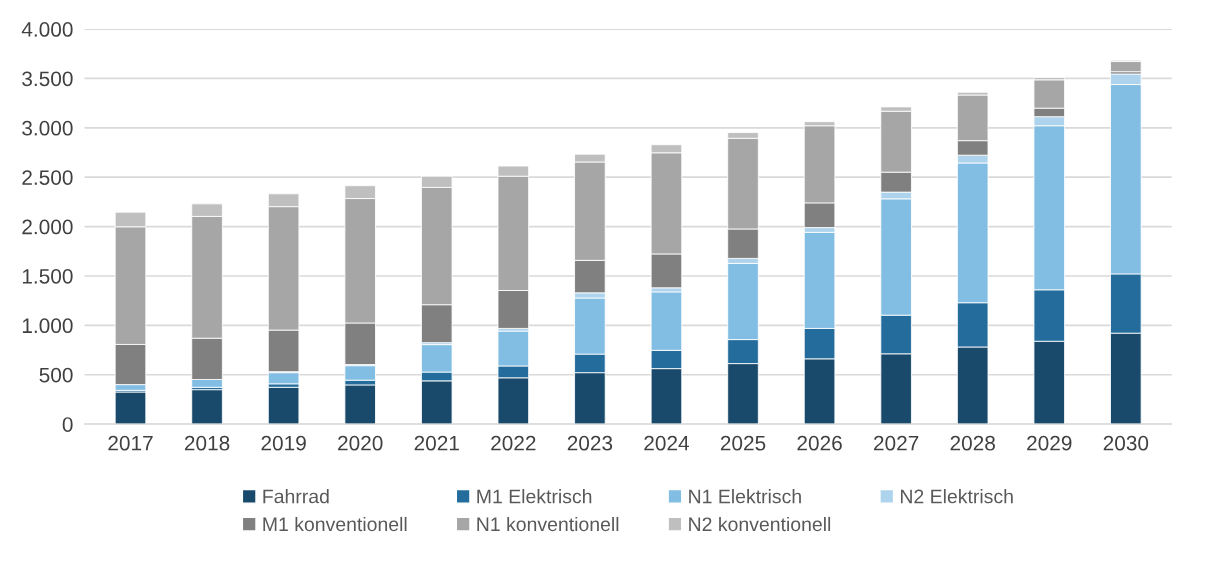 This screenshot has width=1208, height=581. I want to click on y-tick-label: 2.500, so click(47, 177).